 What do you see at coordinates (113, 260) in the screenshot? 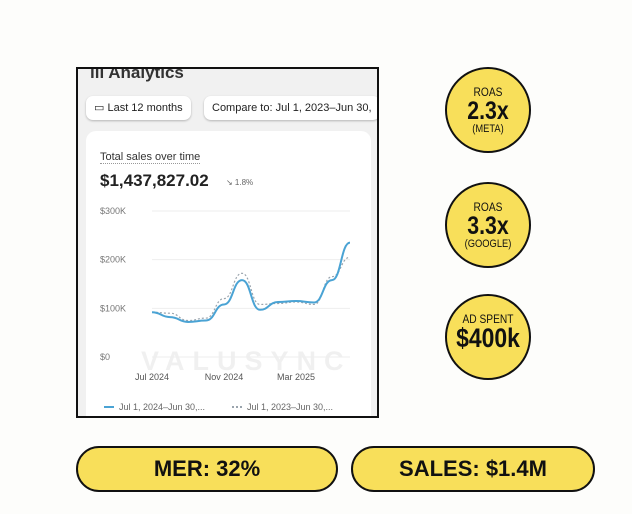
I see `y-tick-label: $200K` at bounding box center [113, 260].